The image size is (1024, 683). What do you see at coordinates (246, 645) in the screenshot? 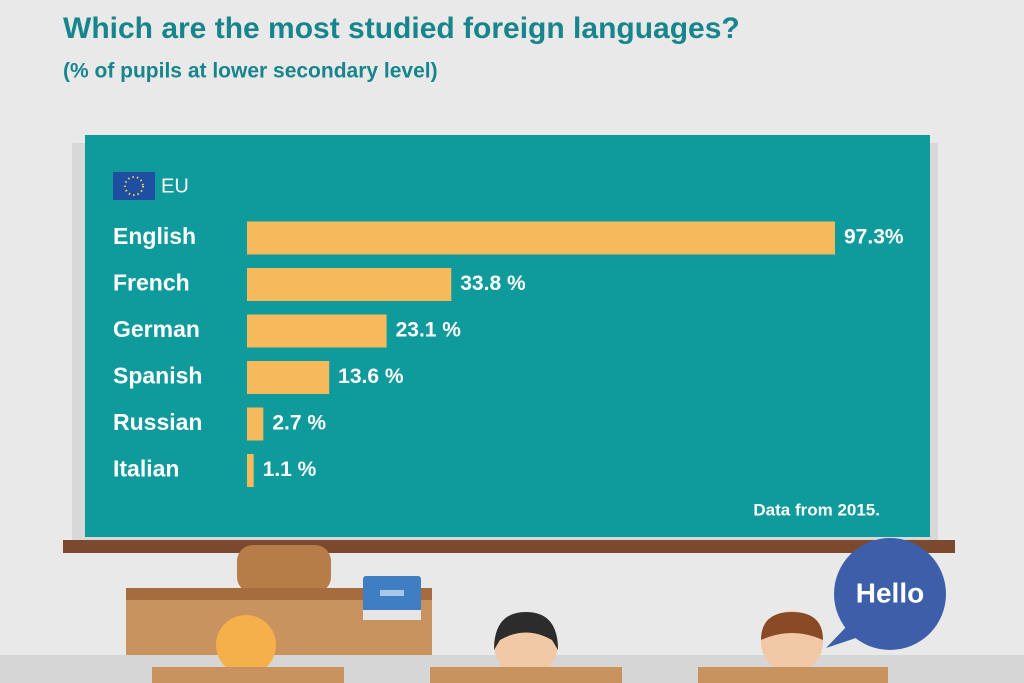
I see `student-head` at bounding box center [246, 645].